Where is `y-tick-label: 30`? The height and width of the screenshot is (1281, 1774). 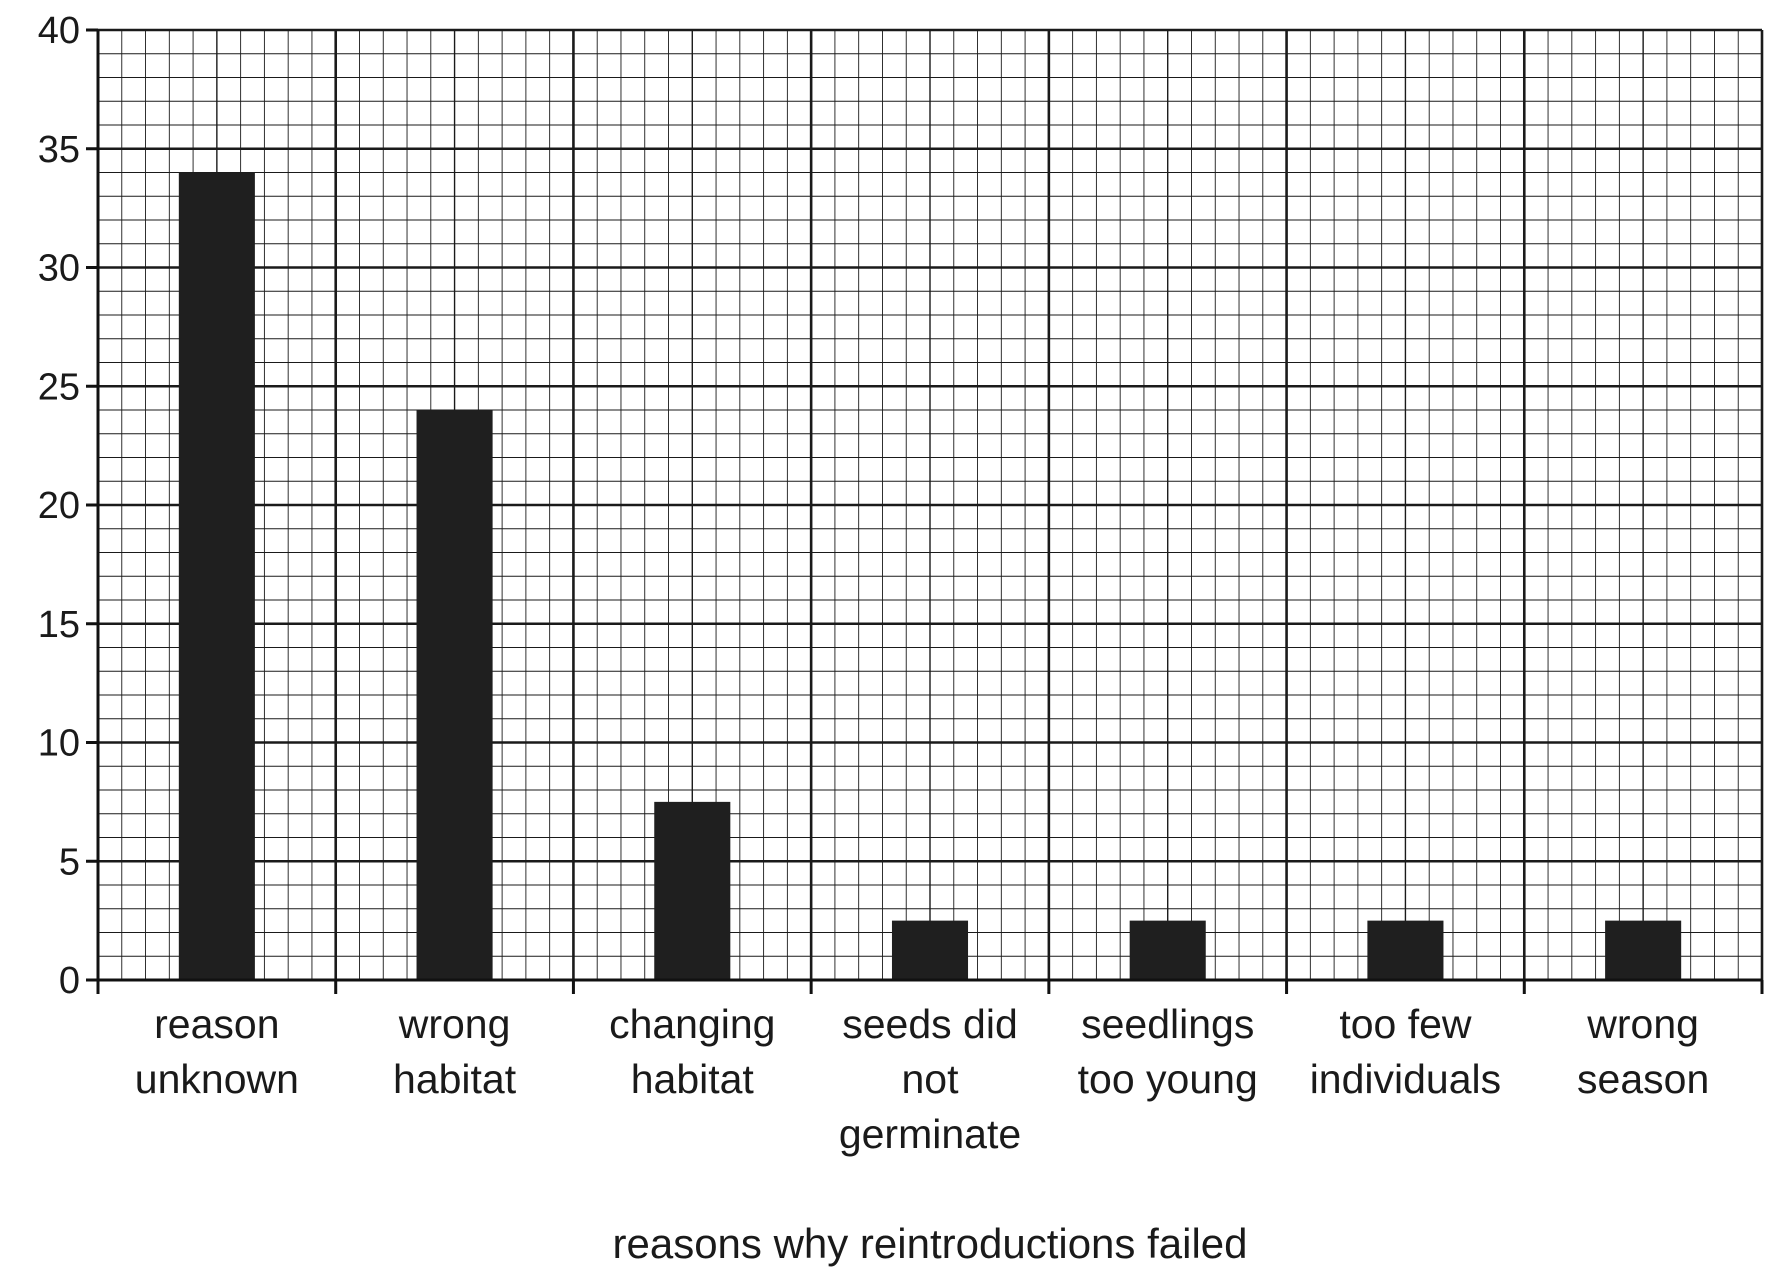
y-tick-label: 30 is located at coordinates (59, 269).